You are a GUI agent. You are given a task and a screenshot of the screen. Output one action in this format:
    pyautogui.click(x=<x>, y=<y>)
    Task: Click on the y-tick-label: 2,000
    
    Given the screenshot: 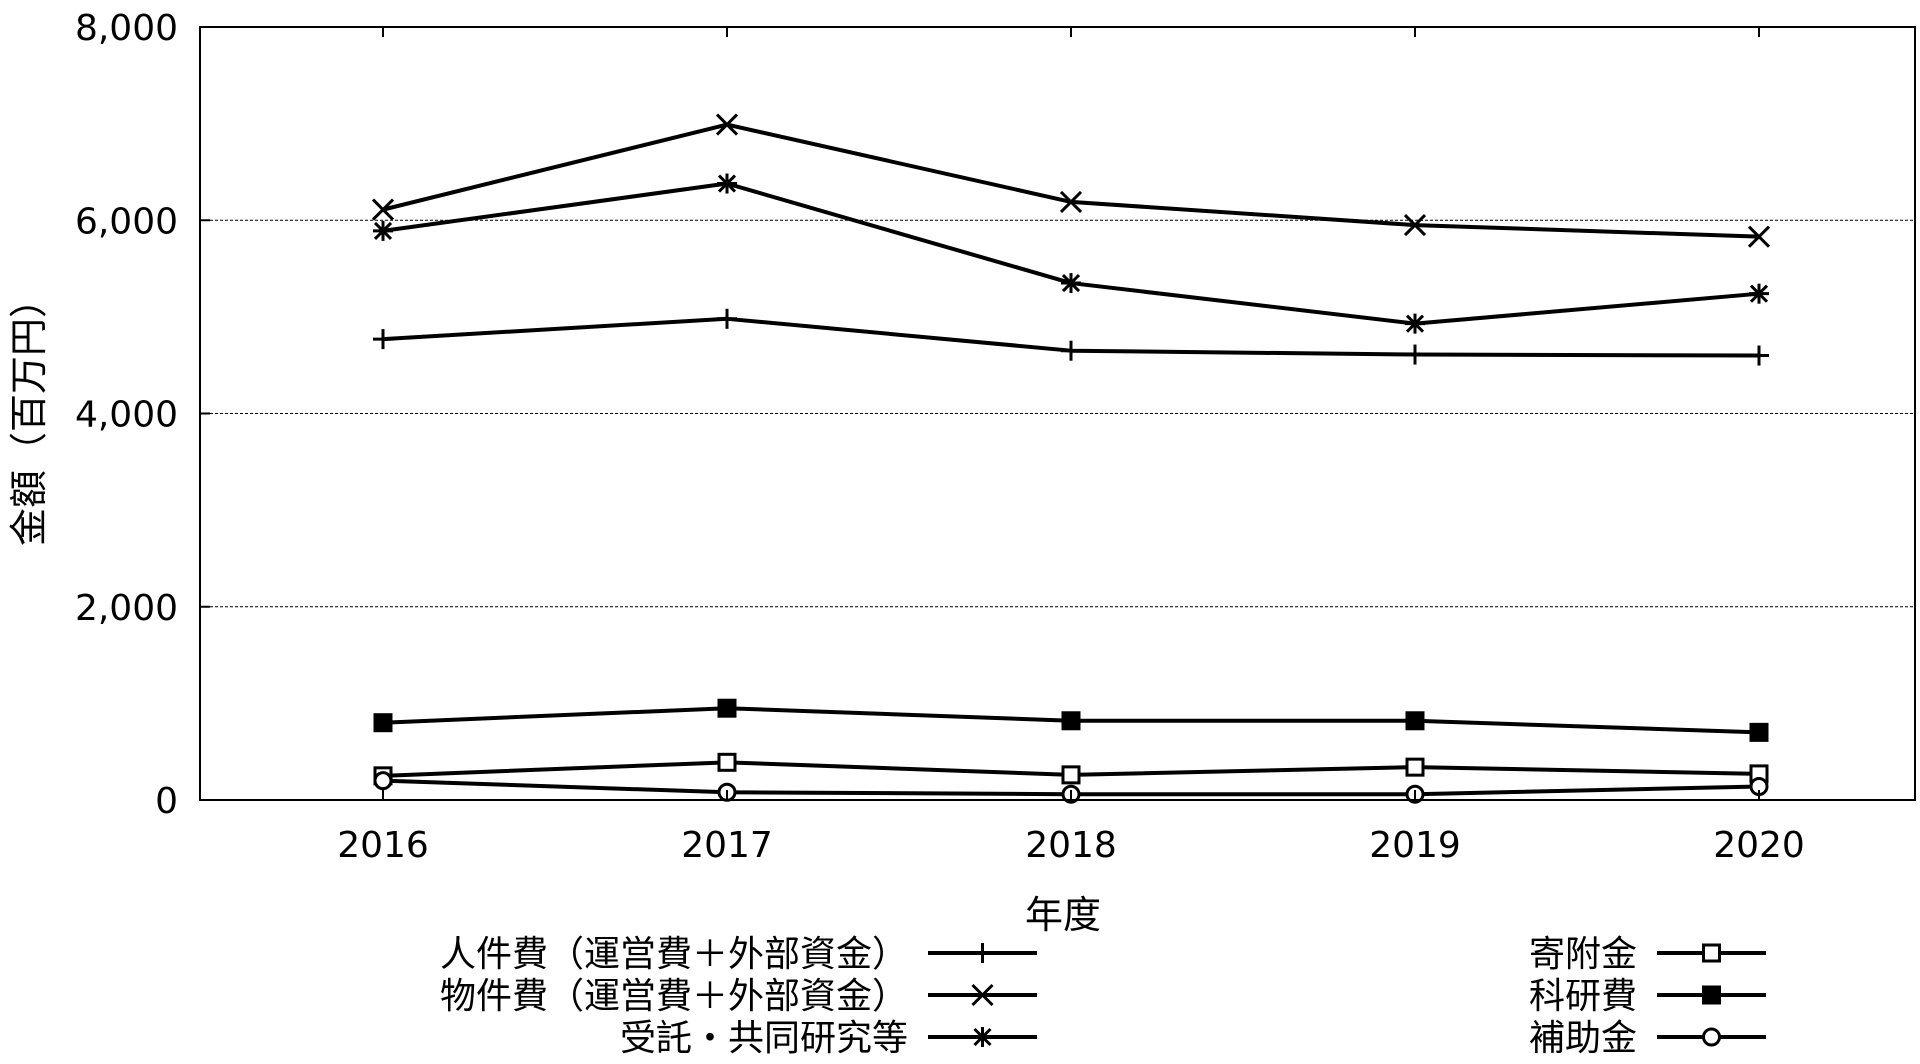 What is the action you would take?
    pyautogui.click(x=126, y=608)
    